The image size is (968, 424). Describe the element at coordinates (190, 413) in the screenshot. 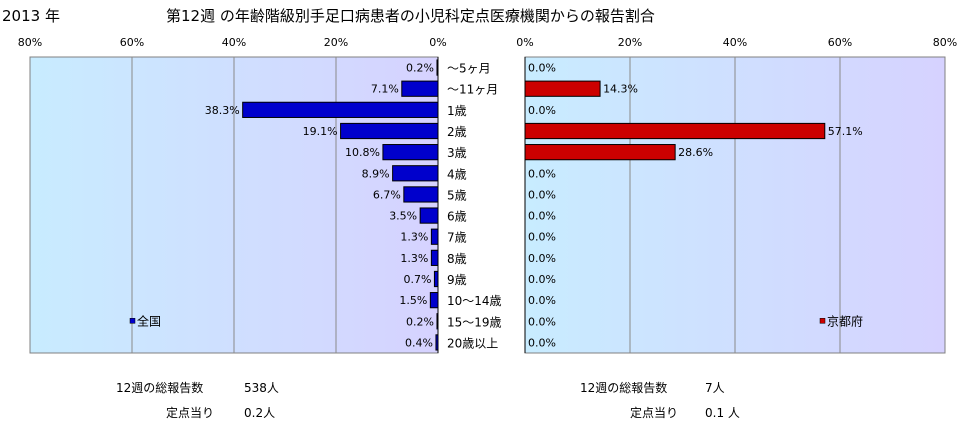

I see `left-per-site-label: 定点当り` at that location.